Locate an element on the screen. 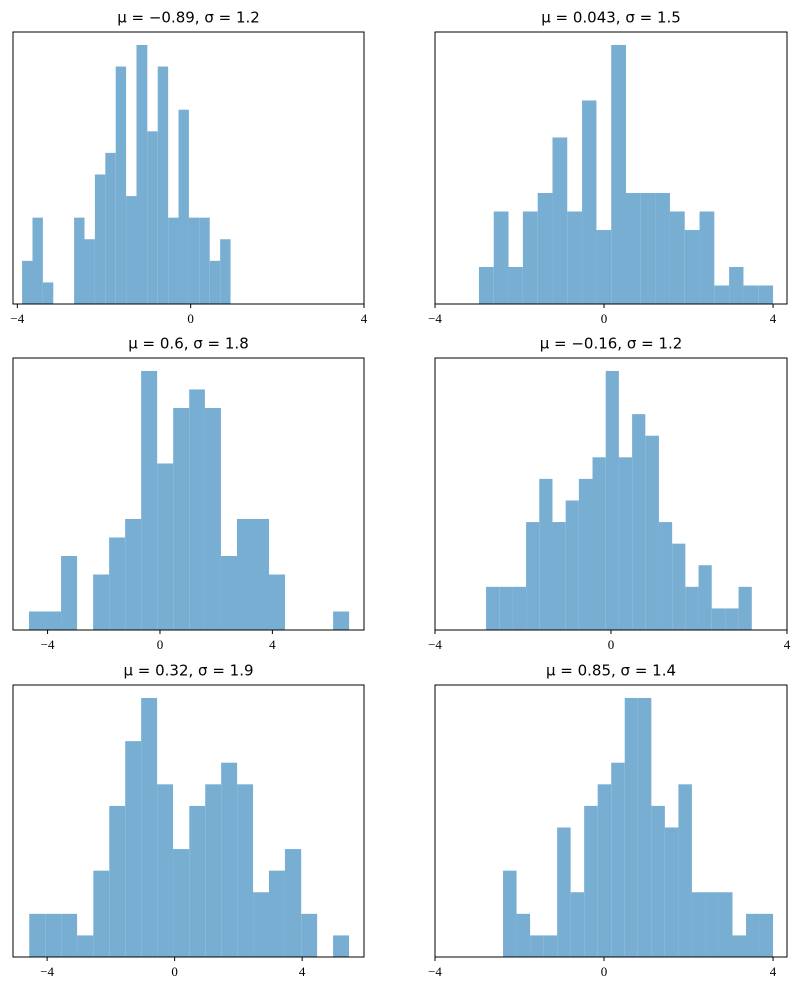 This screenshot has width=801, height=992. subplot-title: μ = −0.89, σ = 1.2 is located at coordinates (188, 18).